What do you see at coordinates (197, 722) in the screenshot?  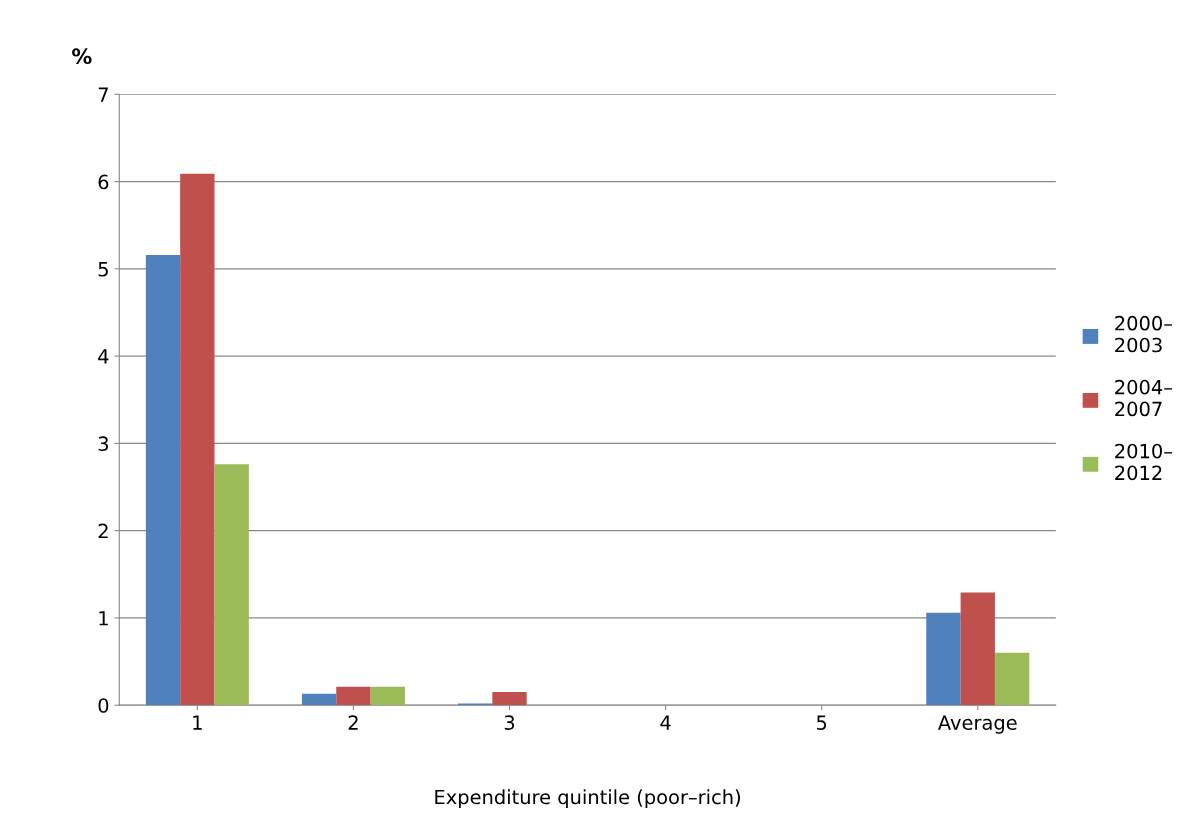 I see `x-tick-label: 1` at bounding box center [197, 722].